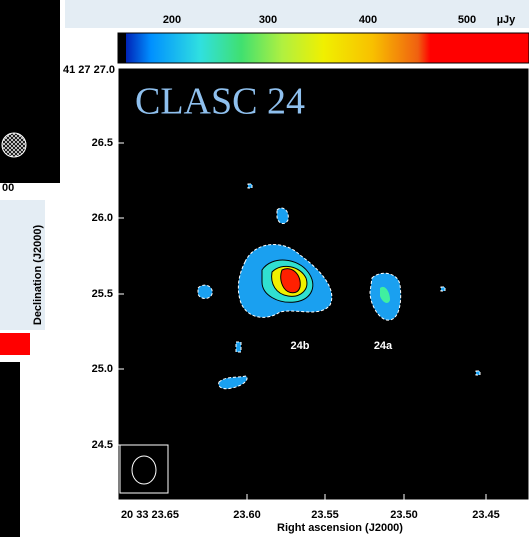  What do you see at coordinates (486, 515) in the screenshot?
I see `x-tick-label: 23.45` at bounding box center [486, 515].